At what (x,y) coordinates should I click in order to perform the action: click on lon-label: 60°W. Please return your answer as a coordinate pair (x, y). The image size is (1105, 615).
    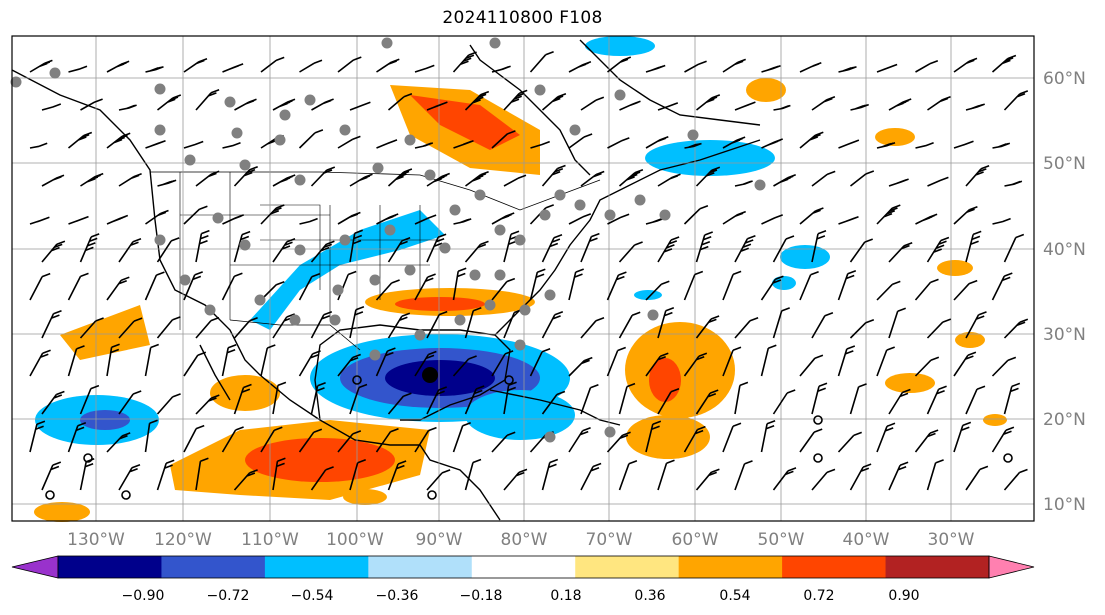
    Looking at the image, I should click on (695, 540).